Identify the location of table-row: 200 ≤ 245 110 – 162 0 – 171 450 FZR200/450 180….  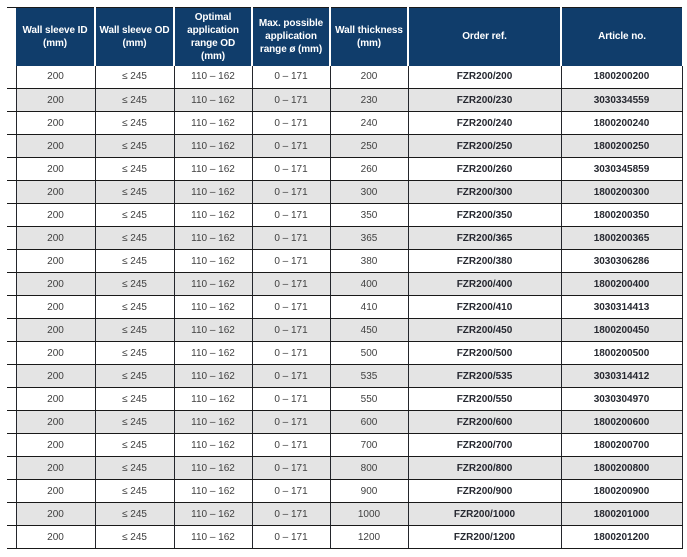
(345, 330).